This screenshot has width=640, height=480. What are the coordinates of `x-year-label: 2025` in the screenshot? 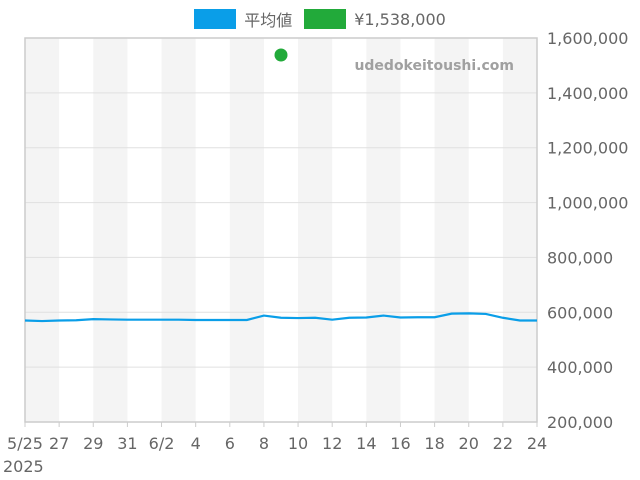 It's located at (23, 466).